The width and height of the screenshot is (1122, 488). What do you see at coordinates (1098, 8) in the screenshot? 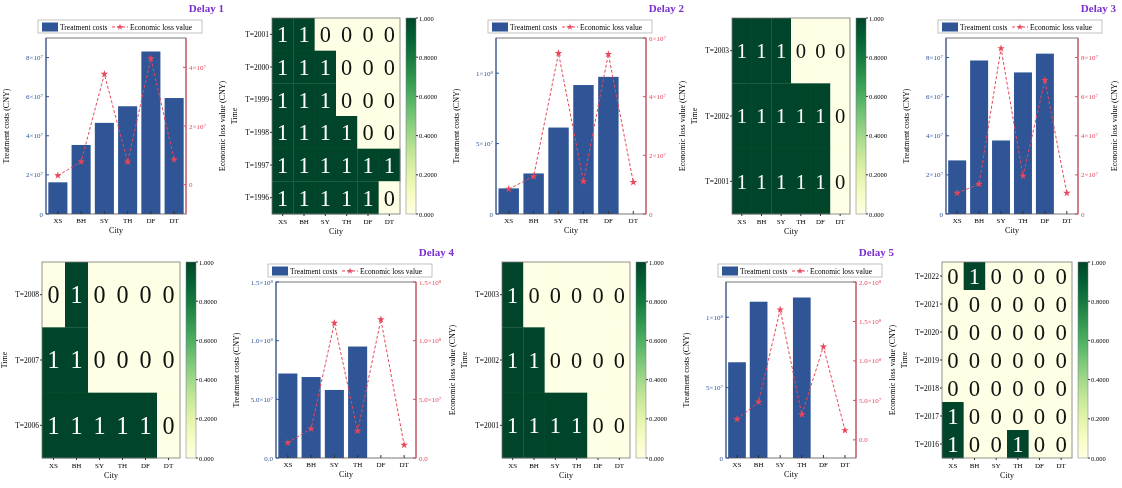
I see `chart-title: Delay 3` at bounding box center [1098, 8].